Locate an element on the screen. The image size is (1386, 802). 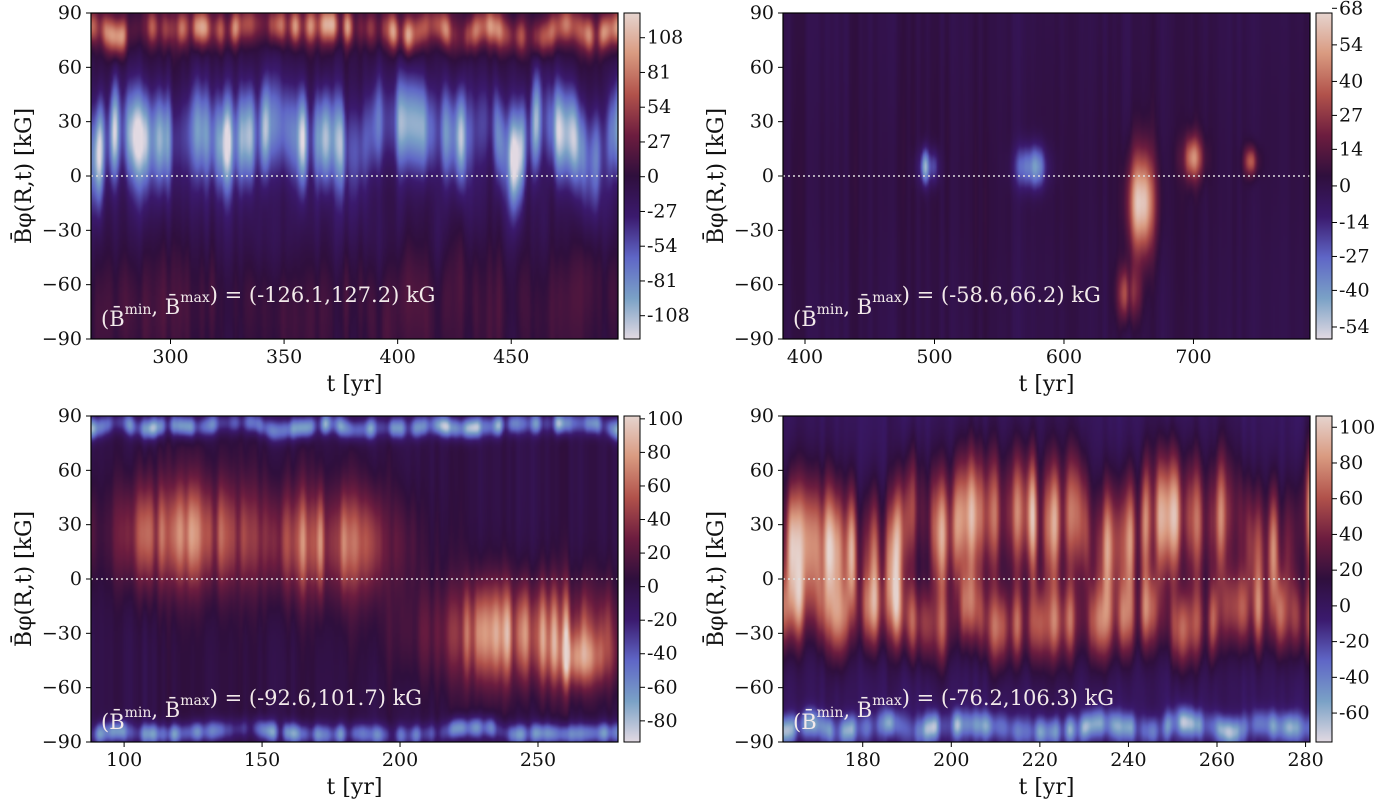
x-tick-label: 220 is located at coordinates (1040, 760).